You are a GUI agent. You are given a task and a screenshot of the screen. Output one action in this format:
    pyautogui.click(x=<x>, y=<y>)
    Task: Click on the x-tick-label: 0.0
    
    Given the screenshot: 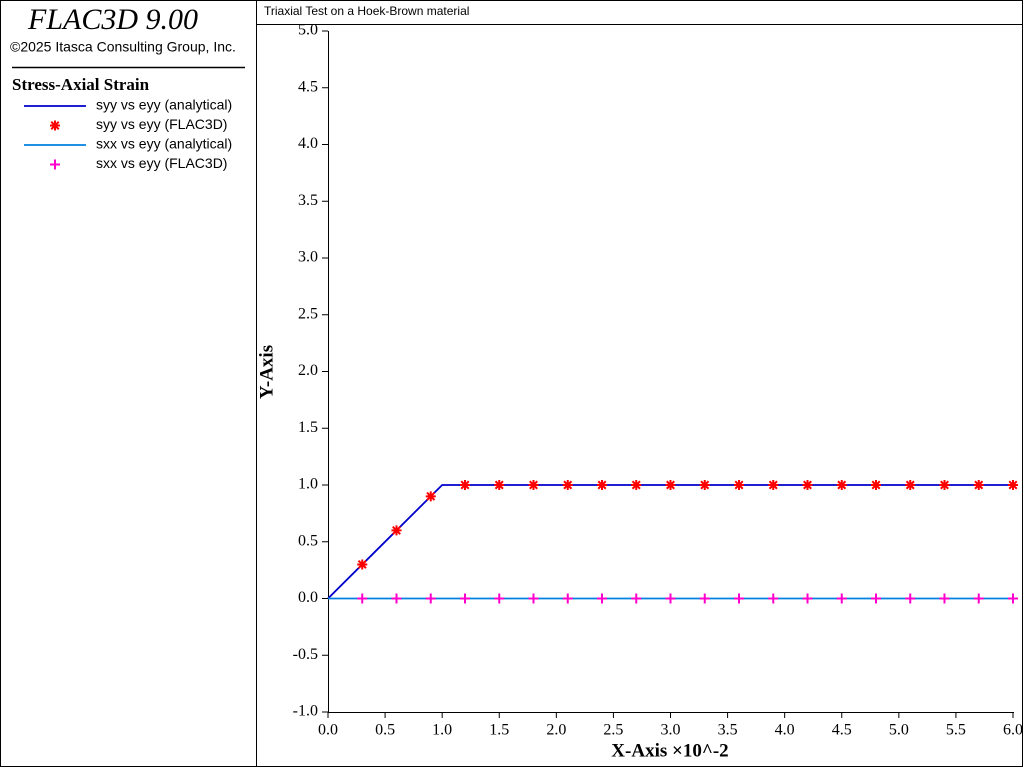 What is the action you would take?
    pyautogui.click(x=328, y=730)
    